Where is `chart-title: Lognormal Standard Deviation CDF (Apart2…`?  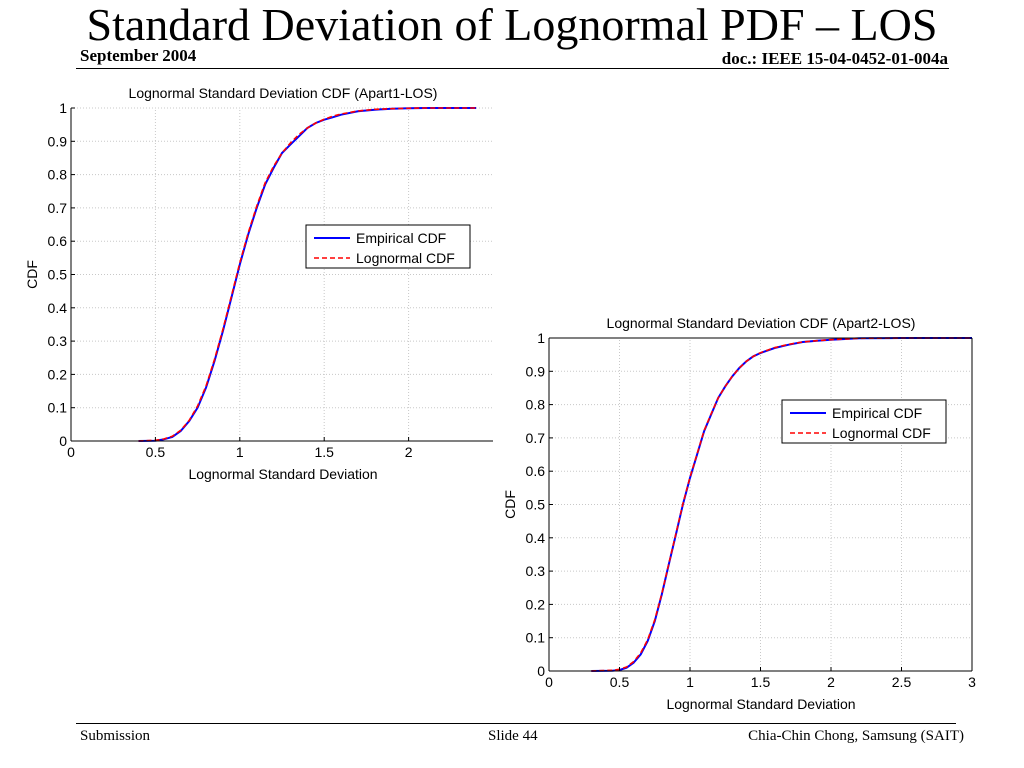
chart-title: Lognormal Standard Deviation CDF (Apart2… is located at coordinates (761, 323).